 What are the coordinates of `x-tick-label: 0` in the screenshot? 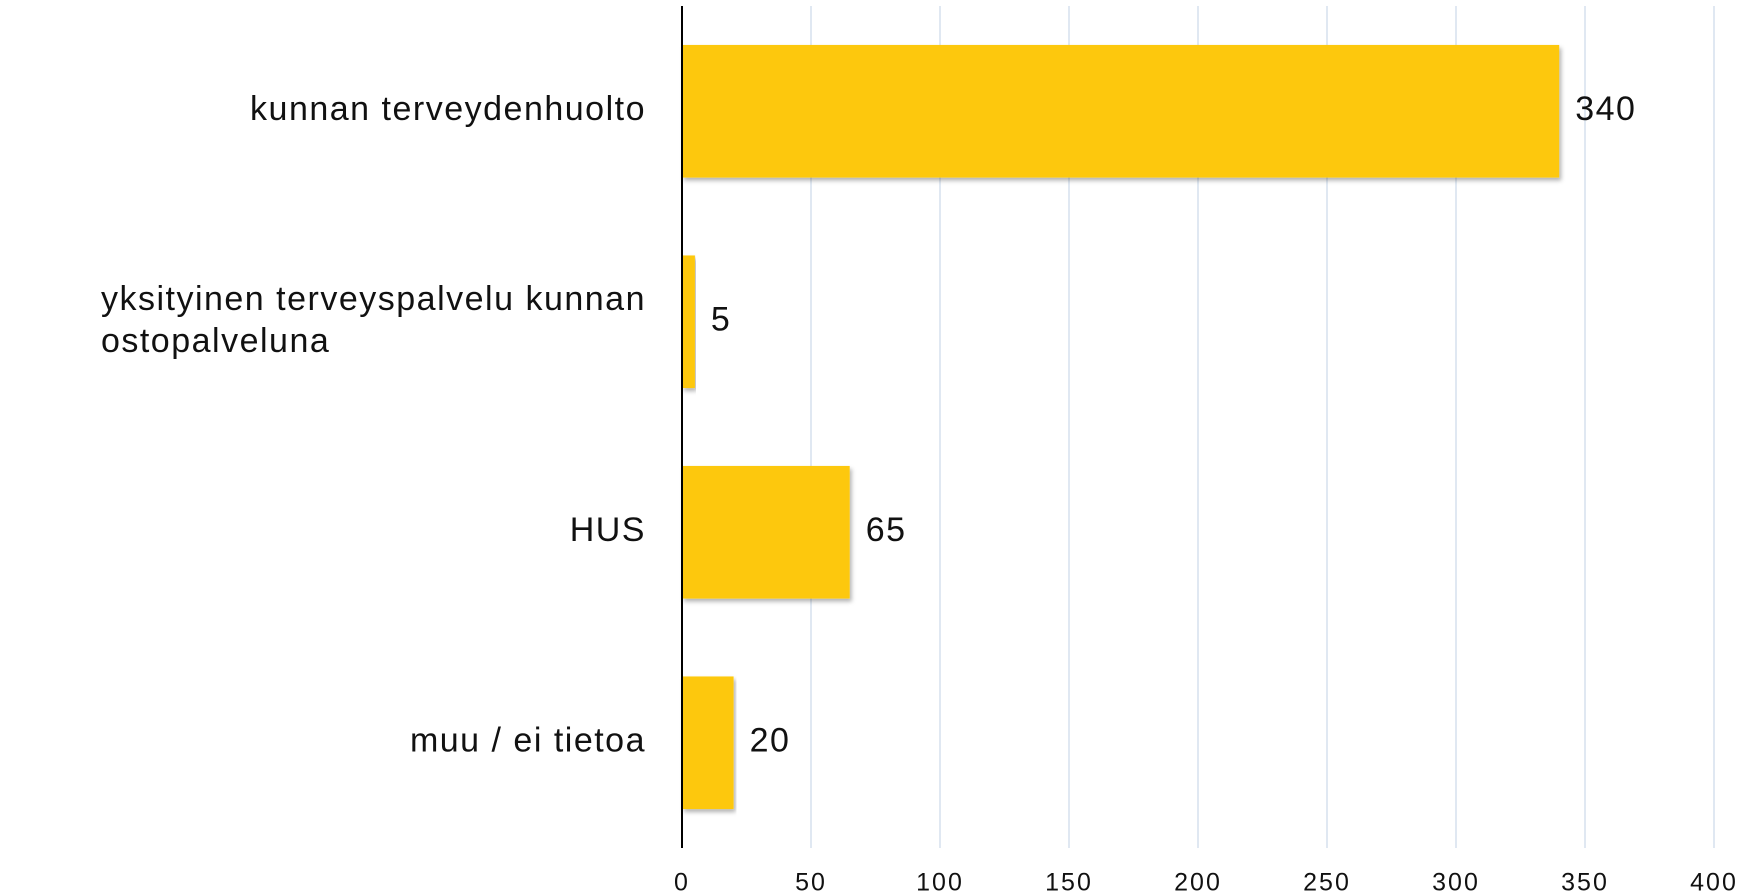 It's located at (682, 882).